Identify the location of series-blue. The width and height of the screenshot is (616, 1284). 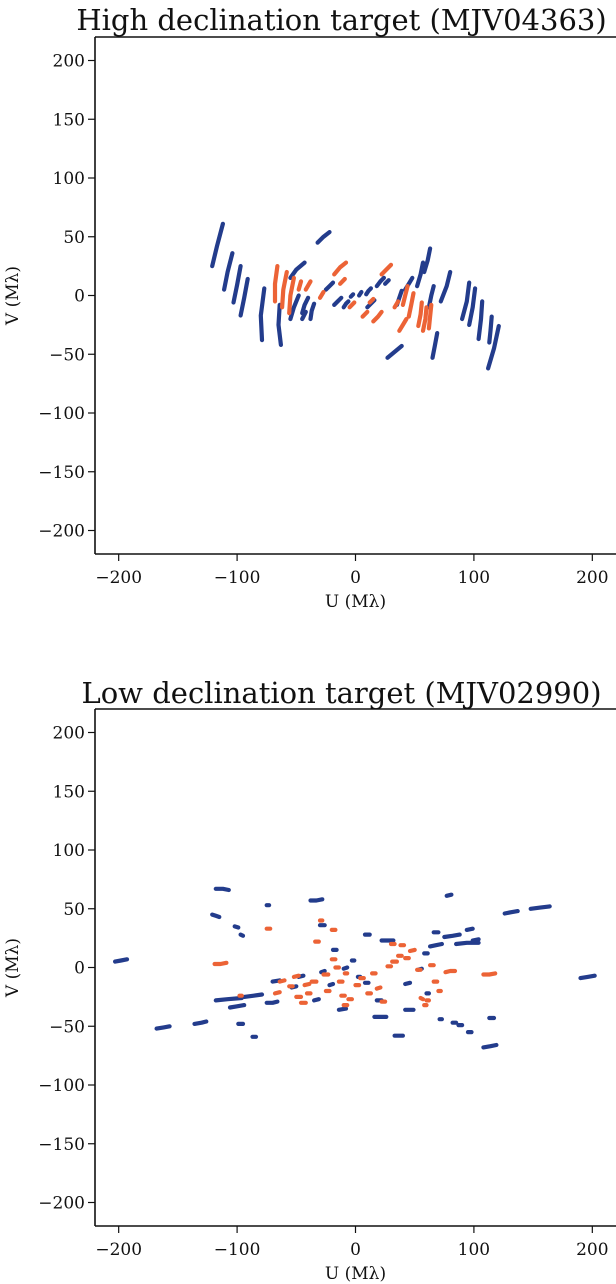
(355, 296).